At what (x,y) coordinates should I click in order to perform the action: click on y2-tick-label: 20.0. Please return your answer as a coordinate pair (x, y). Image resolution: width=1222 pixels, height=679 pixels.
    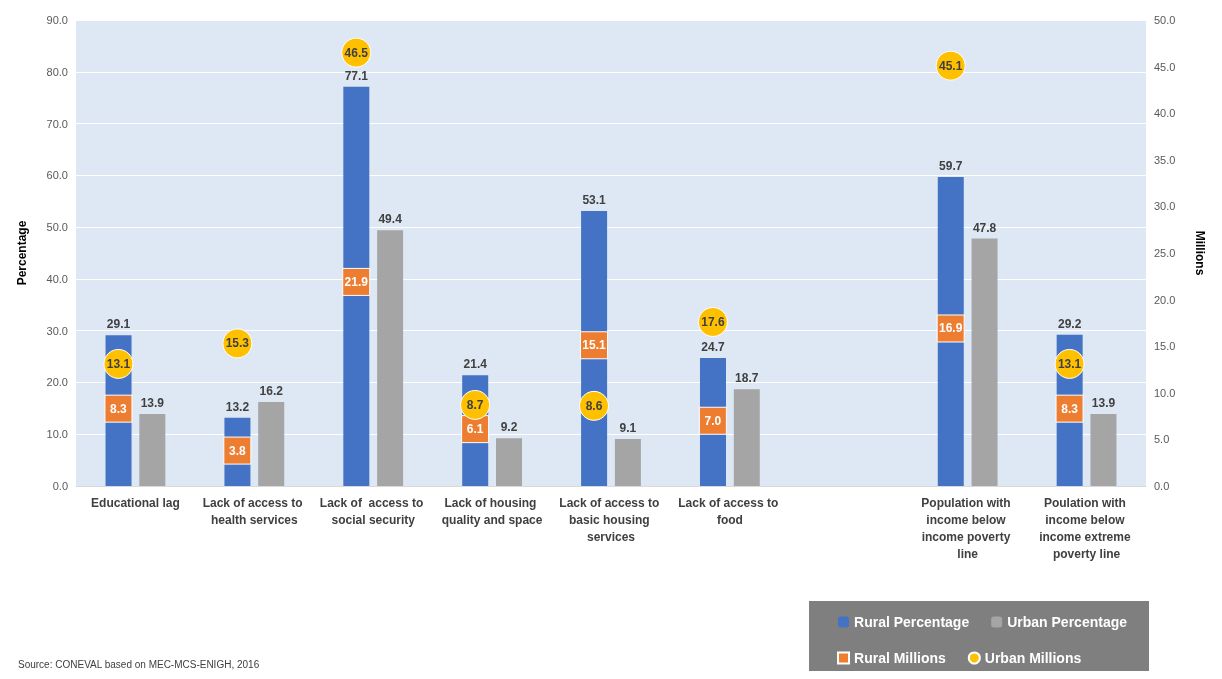
    Looking at the image, I should click on (1165, 299).